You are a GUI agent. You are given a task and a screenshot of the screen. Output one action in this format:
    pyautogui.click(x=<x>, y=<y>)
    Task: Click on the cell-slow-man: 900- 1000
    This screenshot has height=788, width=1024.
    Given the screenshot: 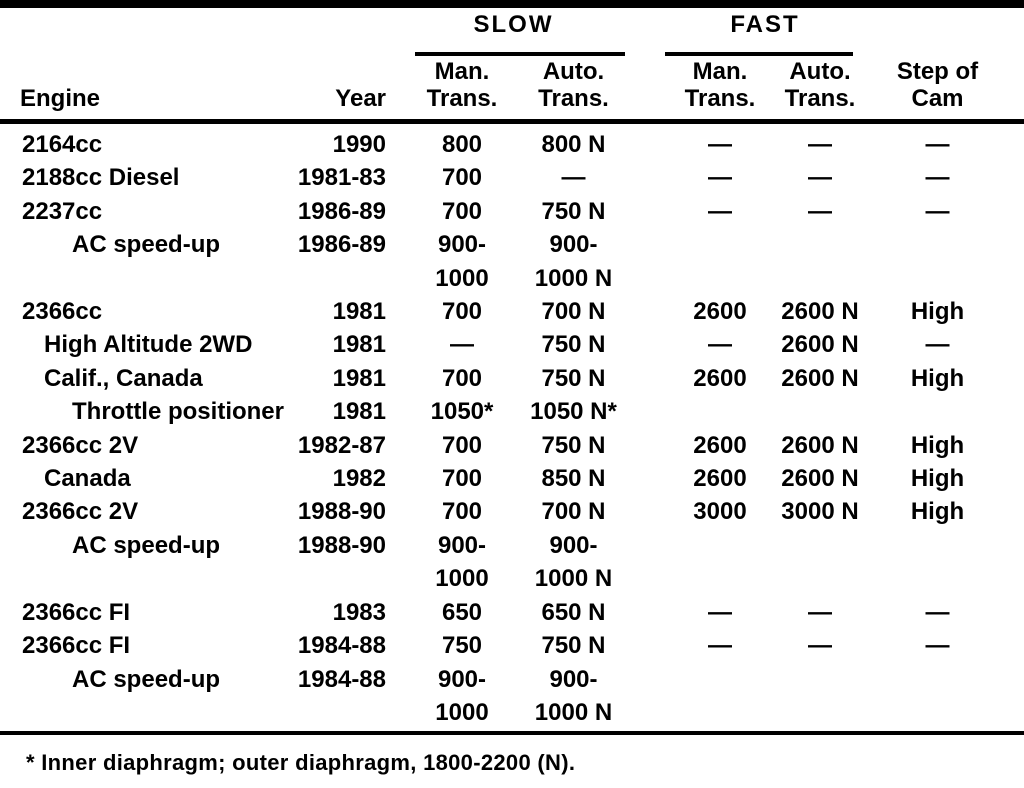 What is the action you would take?
    pyautogui.click(x=462, y=261)
    